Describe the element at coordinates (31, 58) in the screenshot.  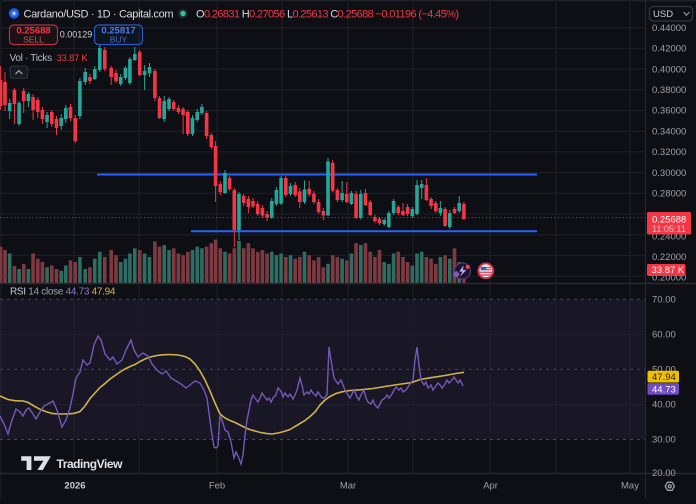
I see `svg-text: Vol · Ticks` at that location.